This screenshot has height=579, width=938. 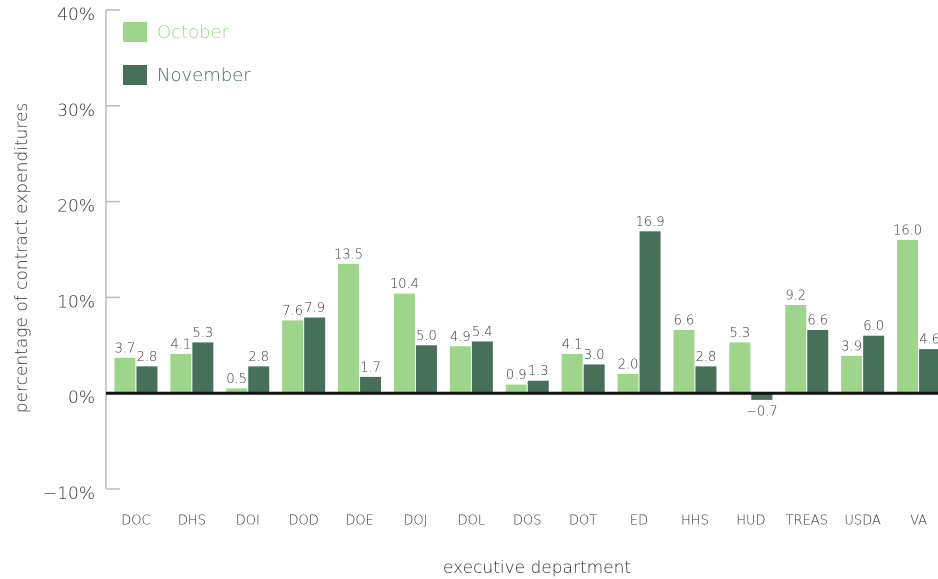 What do you see at coordinates (76, 111) in the screenshot?
I see `y-tick-label: 30%` at bounding box center [76, 111].